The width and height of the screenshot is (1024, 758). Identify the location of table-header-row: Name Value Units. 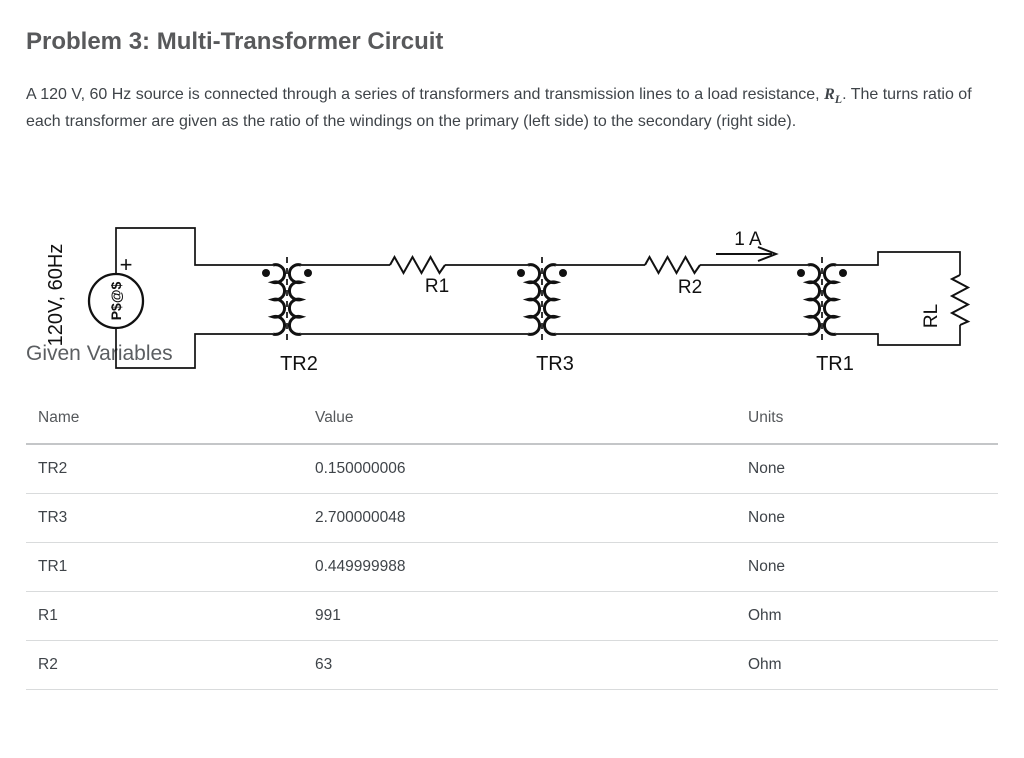
(512, 420).